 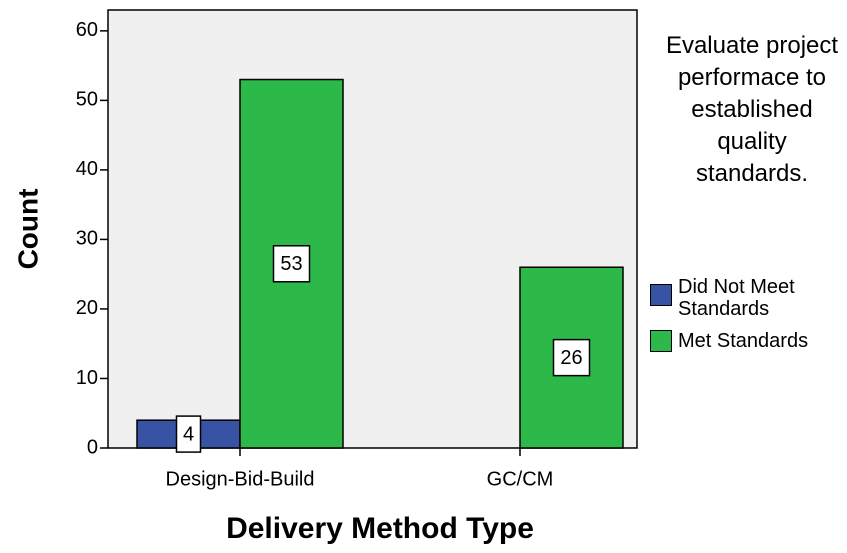 What do you see at coordinates (87, 308) in the screenshot?
I see `y-tick-label: 20` at bounding box center [87, 308].